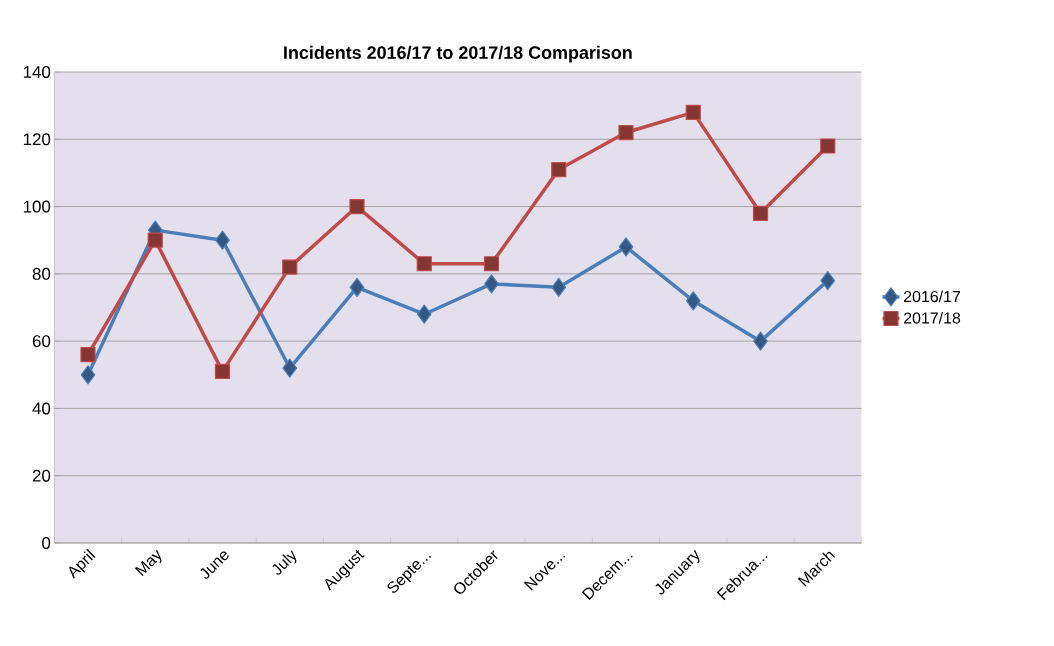  Describe the element at coordinates (458, 54) in the screenshot. I see `chart-title: Incidents 2016/17 to 2017/18 Comparison` at that location.